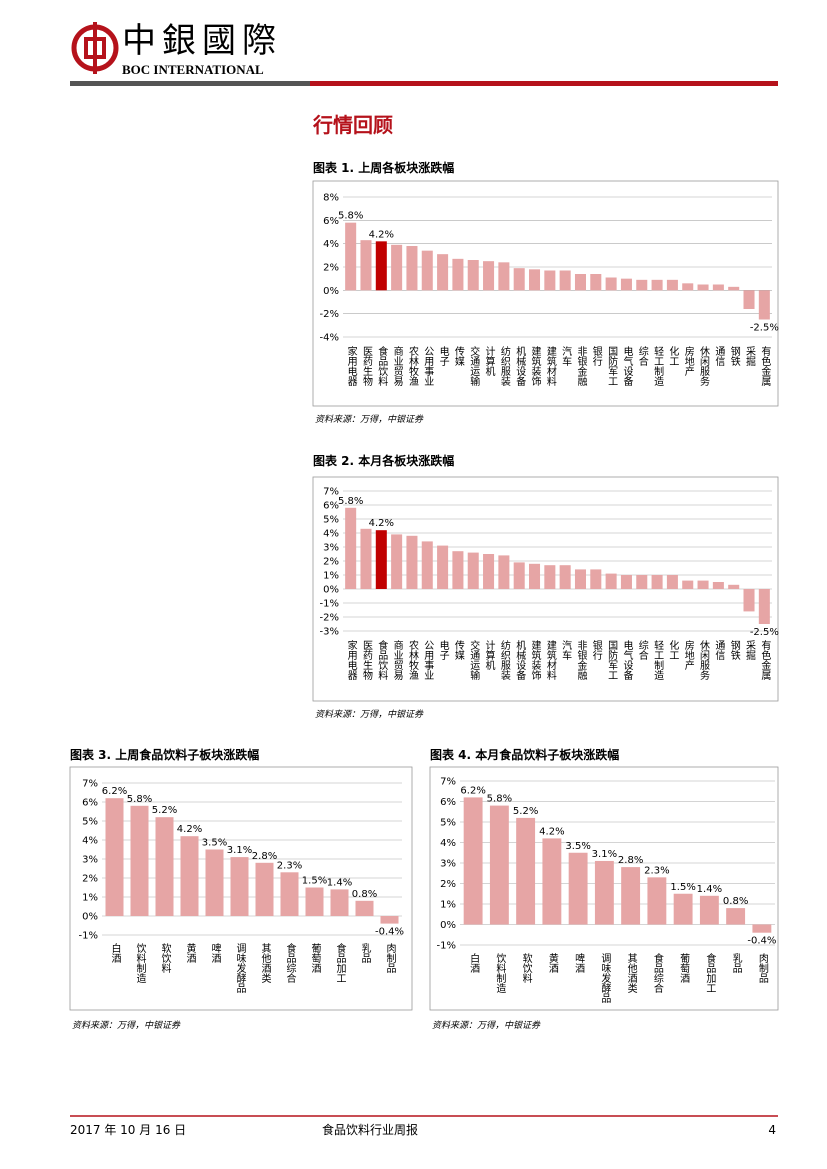 This screenshot has height=1169, width=827. Describe the element at coordinates (630, 860) in the screenshot. I see `value-label: 2.8%` at that location.